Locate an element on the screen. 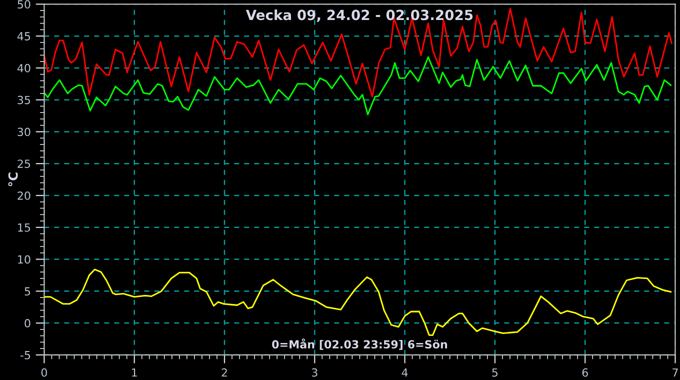 This screenshot has width=680, height=380. y-tick-label: 50 is located at coordinates (24, 4).